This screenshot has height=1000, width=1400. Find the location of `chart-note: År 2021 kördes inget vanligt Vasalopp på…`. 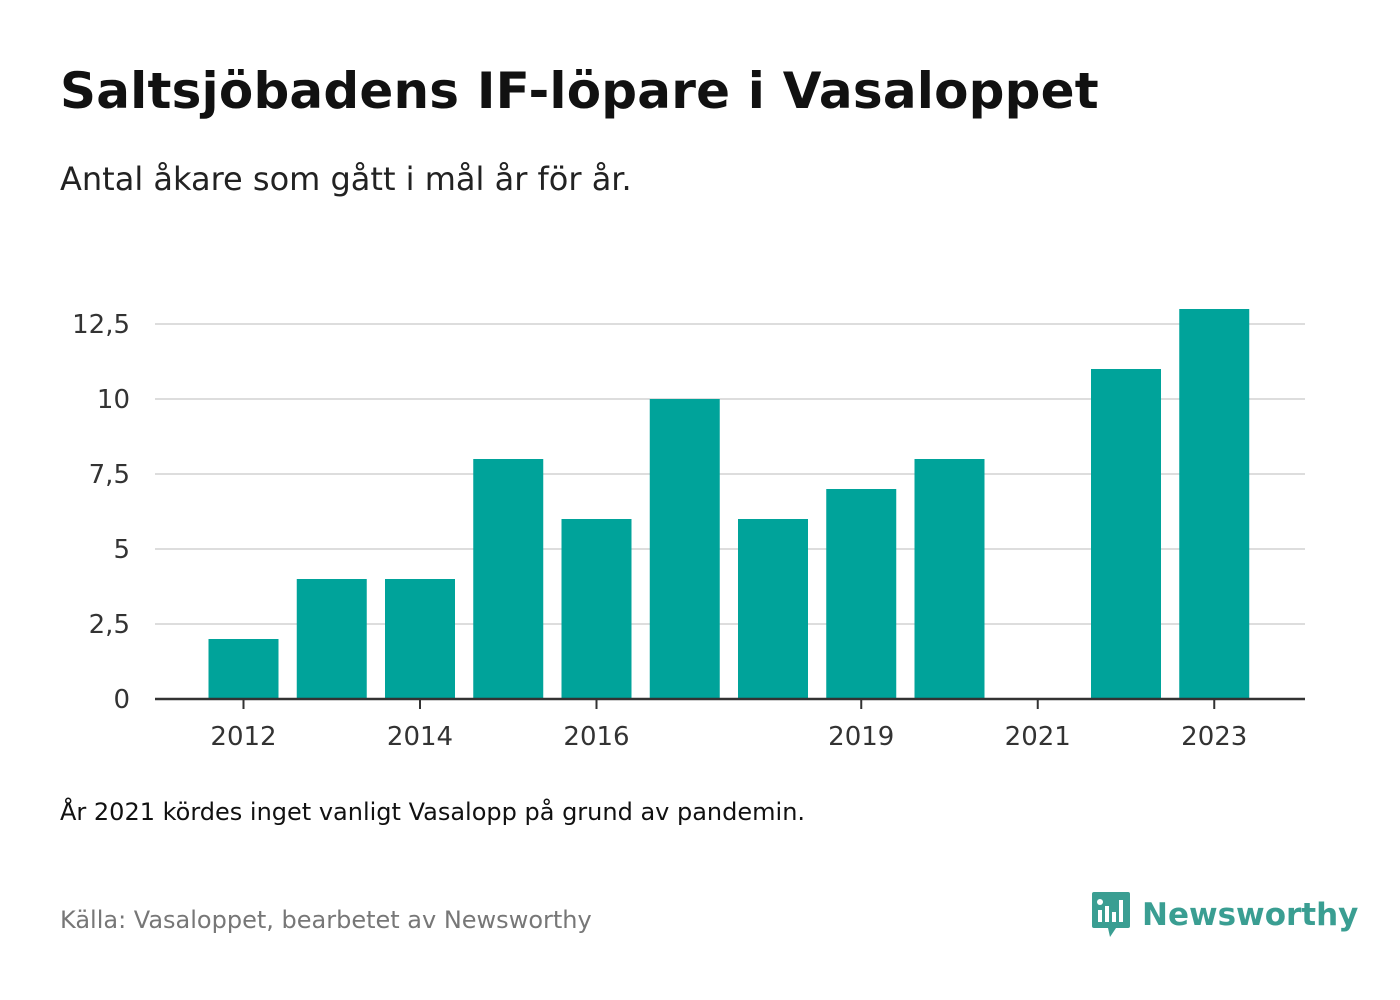

chart-note: År 2021 kördes inget vanligt Vasalopp på… is located at coordinates (433, 812).